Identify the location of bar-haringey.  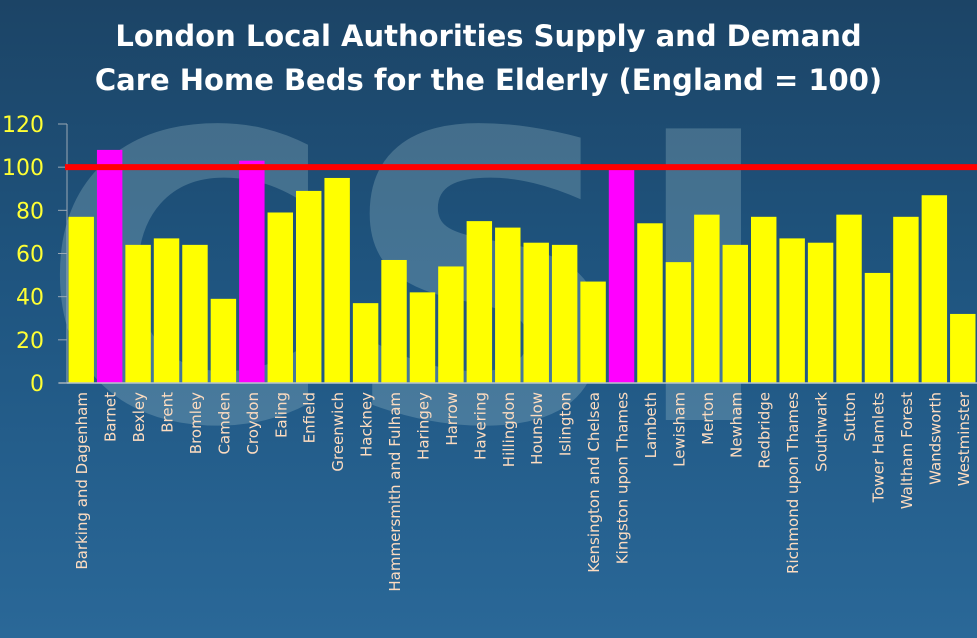
(422, 337).